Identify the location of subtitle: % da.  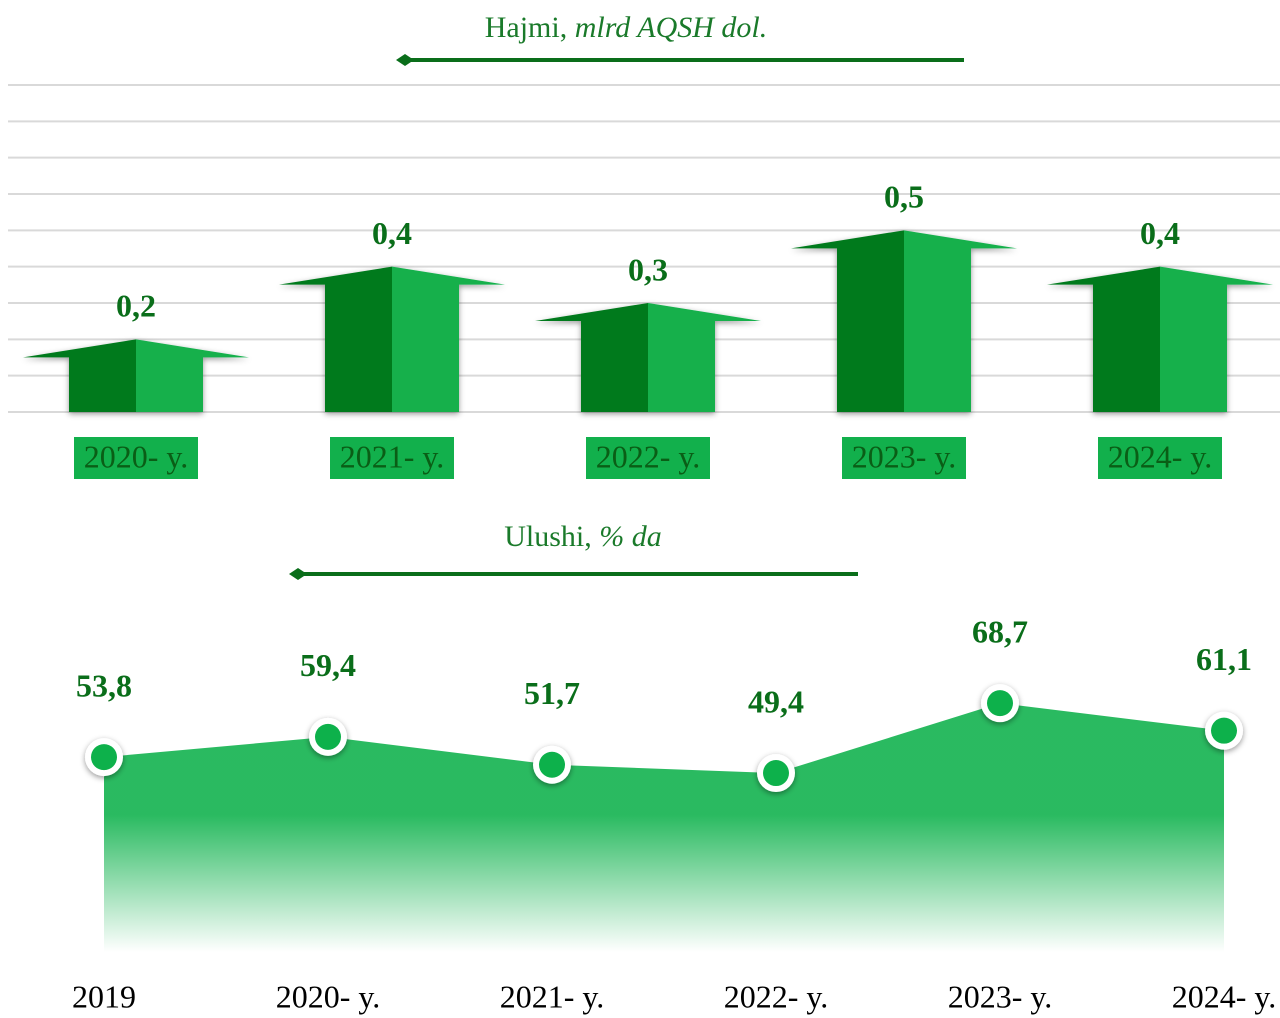
(630, 536).